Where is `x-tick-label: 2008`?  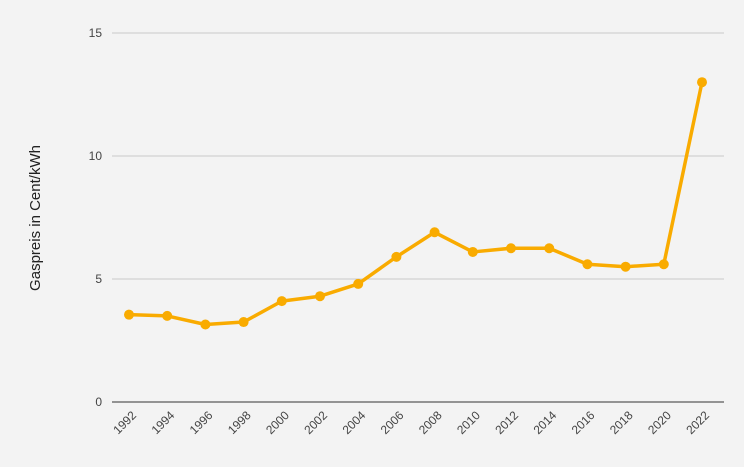
x-tick-label: 2008 is located at coordinates (430, 422).